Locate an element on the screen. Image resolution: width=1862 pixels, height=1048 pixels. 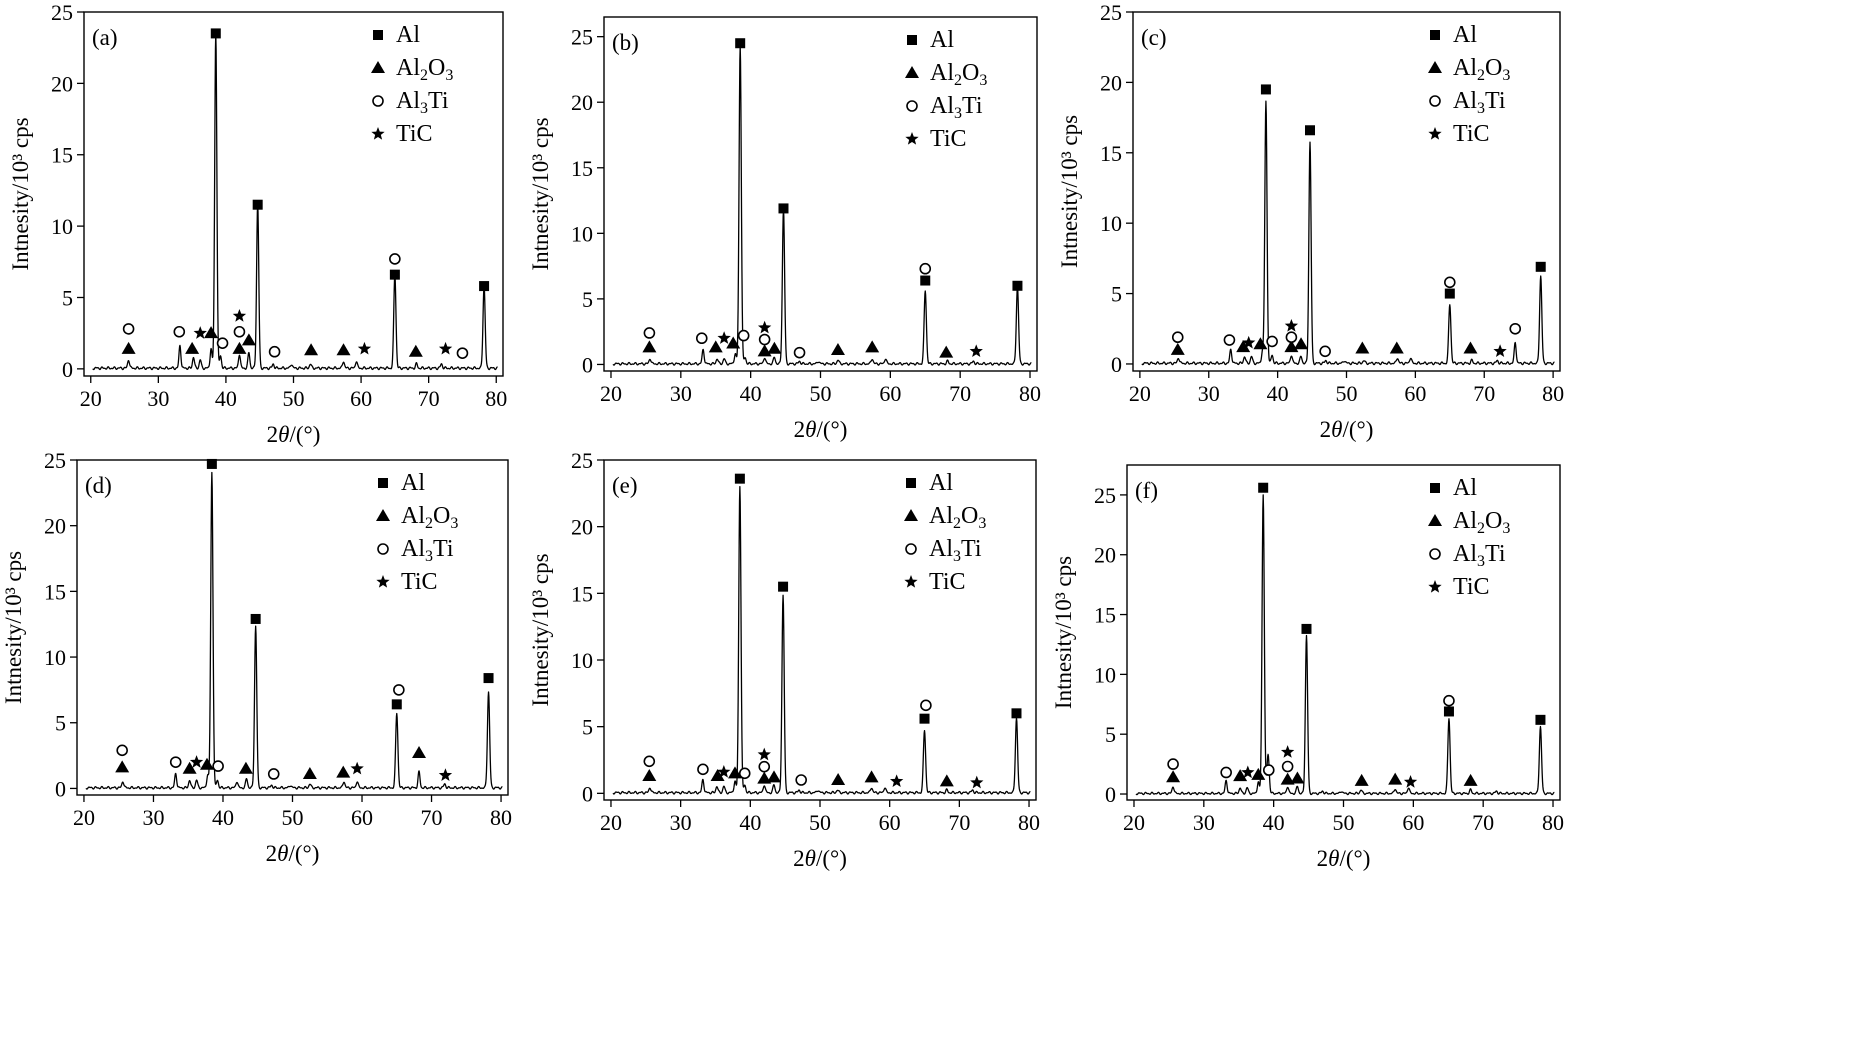
panel-label: (e) is located at coordinates (625, 485).